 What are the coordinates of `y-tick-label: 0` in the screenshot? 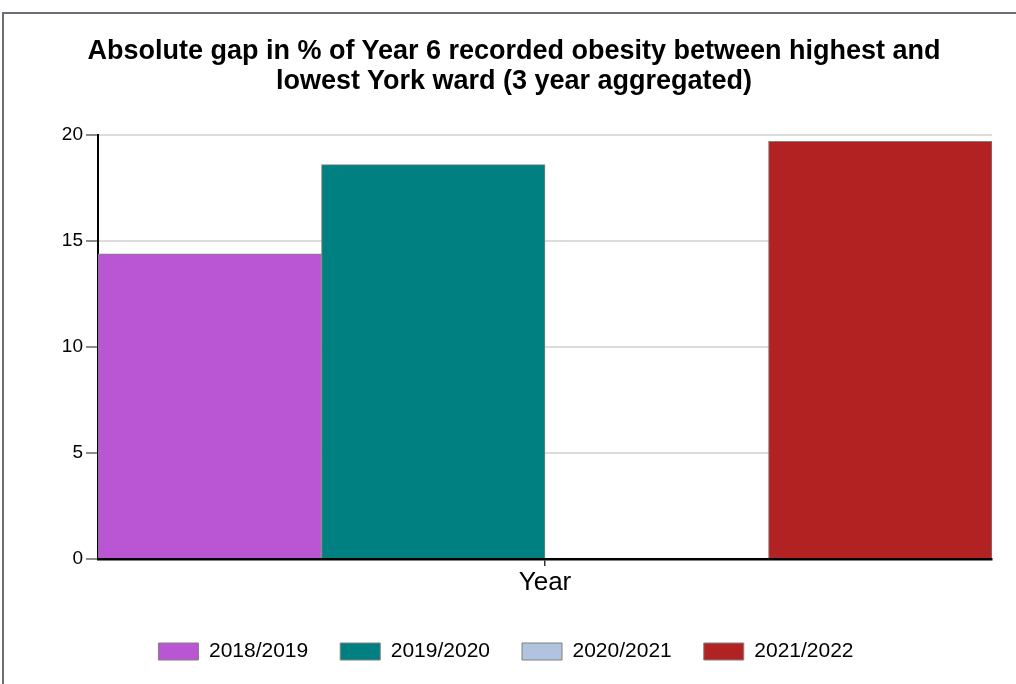 It's located at (77, 558).